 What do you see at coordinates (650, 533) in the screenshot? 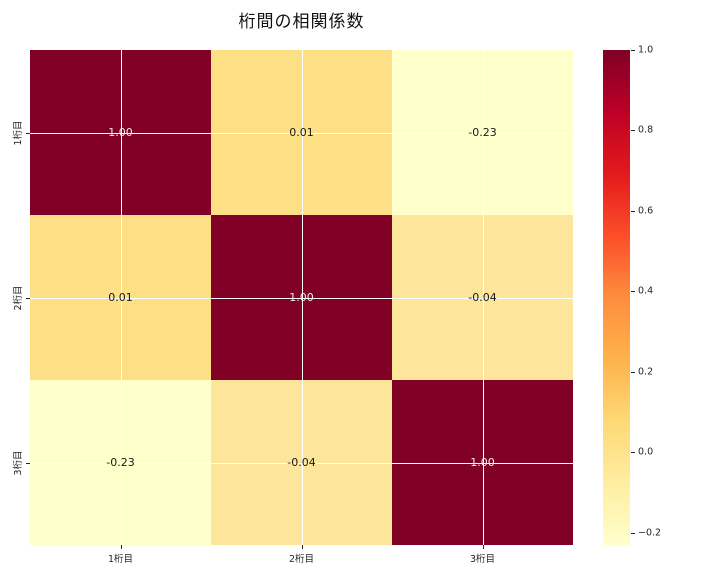
I see `colorbar-tick-label: −0.2` at bounding box center [650, 533].